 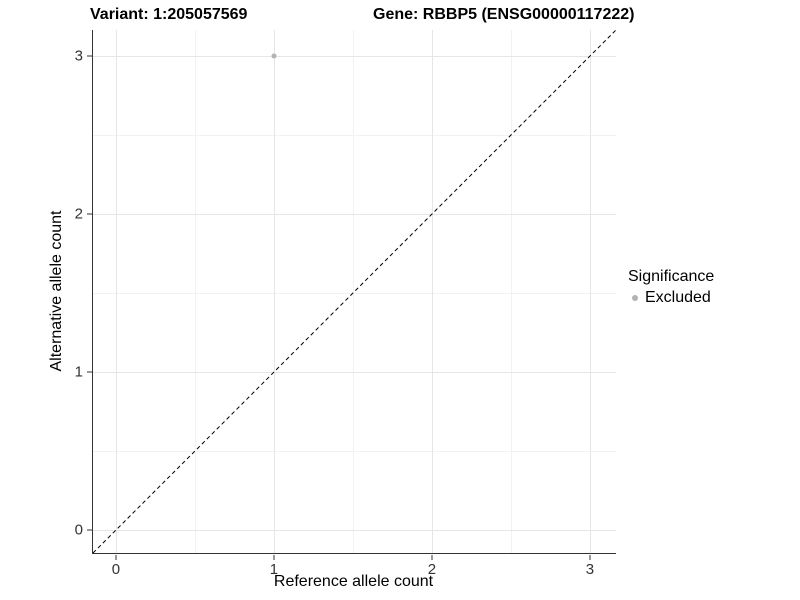 What do you see at coordinates (432, 569) in the screenshot?
I see `x-tick-label: 2` at bounding box center [432, 569].